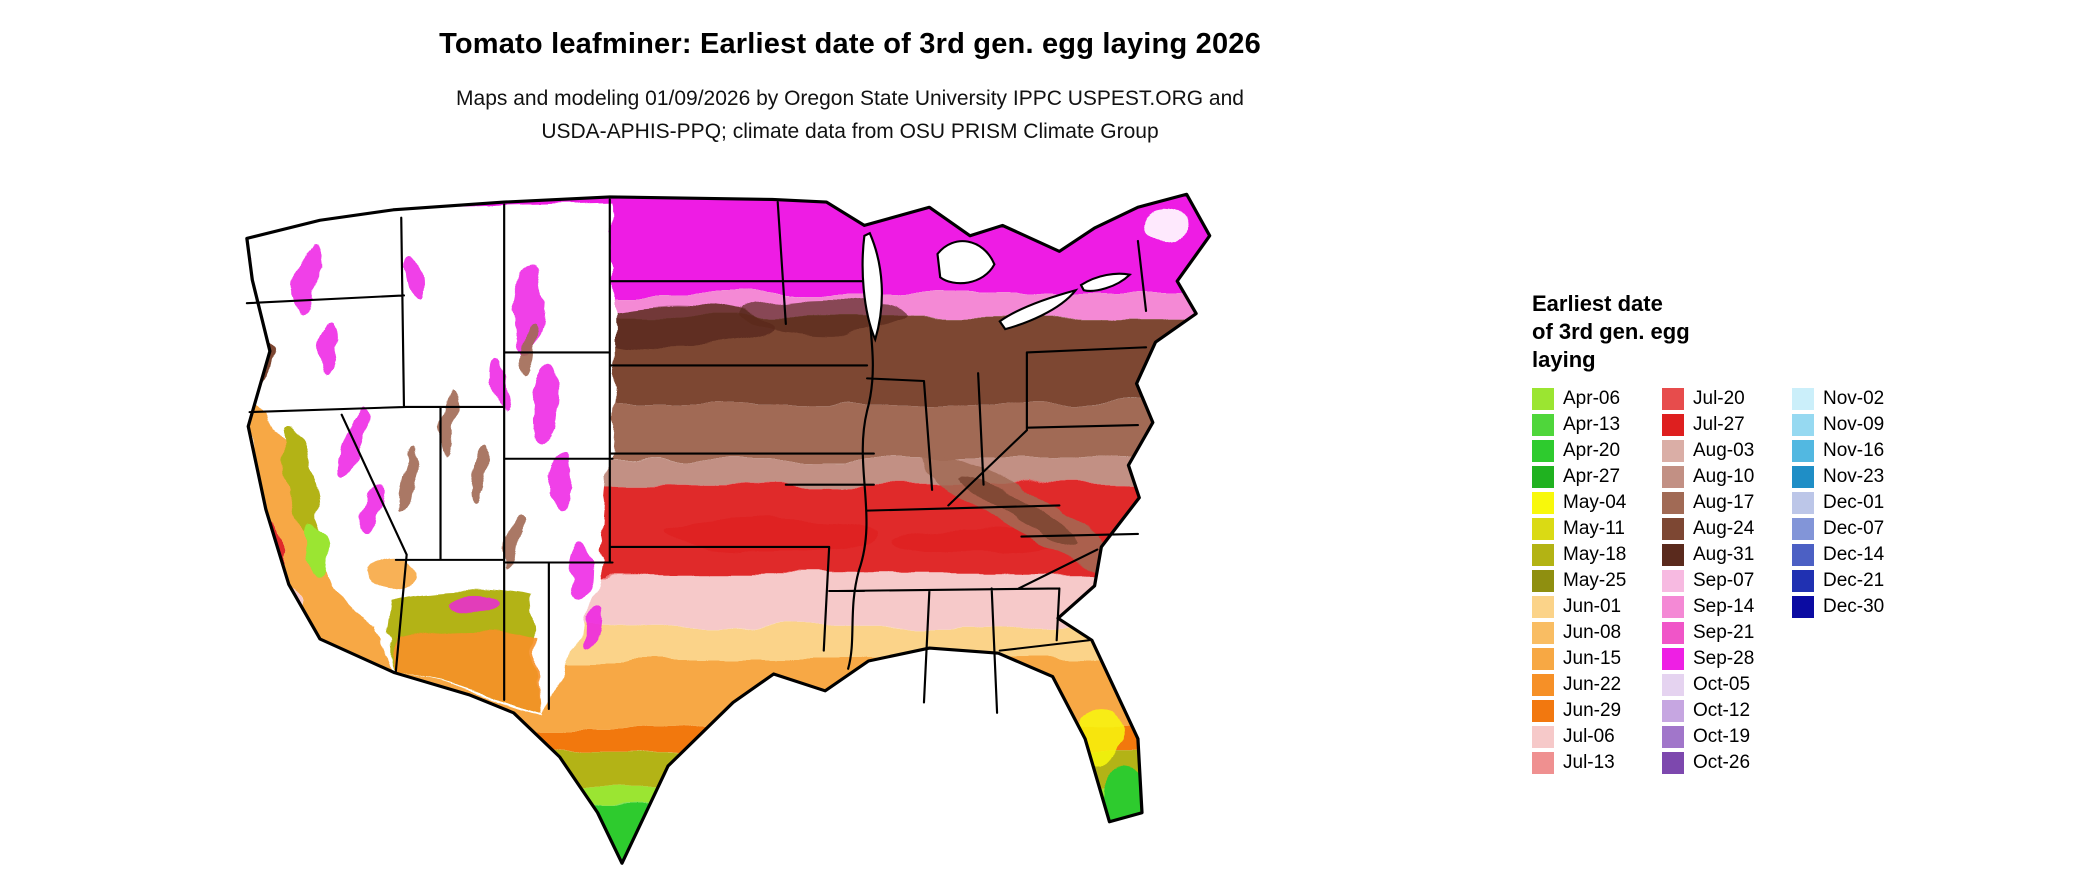 The image size is (2100, 892). What do you see at coordinates (1724, 528) in the screenshot?
I see `legend-entry-label: Aug-24` at bounding box center [1724, 528].